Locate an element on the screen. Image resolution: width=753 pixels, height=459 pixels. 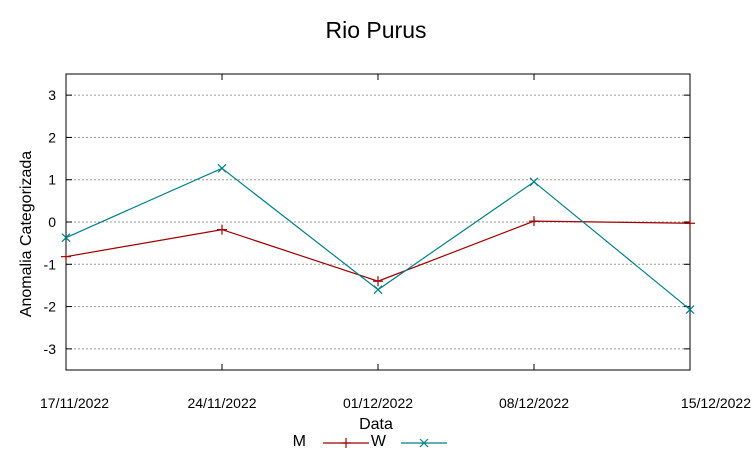
y-axis-label: Anomalia Categorizada is located at coordinates (26, 234).